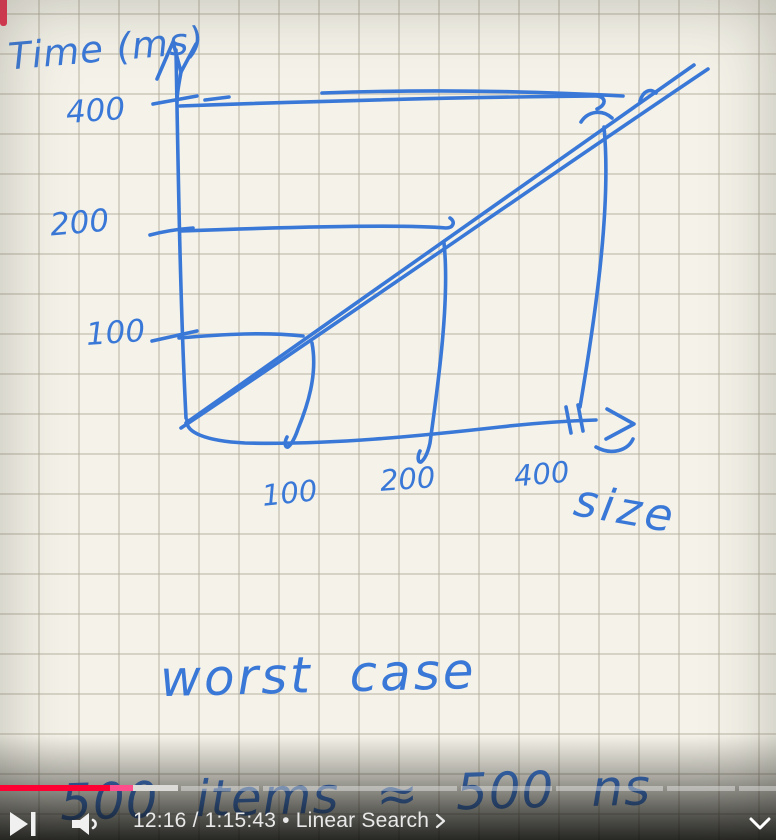 Image resolution: width=776 pixels, height=840 pixels. I want to click on y-tick-label-400: 400, so click(95, 111).